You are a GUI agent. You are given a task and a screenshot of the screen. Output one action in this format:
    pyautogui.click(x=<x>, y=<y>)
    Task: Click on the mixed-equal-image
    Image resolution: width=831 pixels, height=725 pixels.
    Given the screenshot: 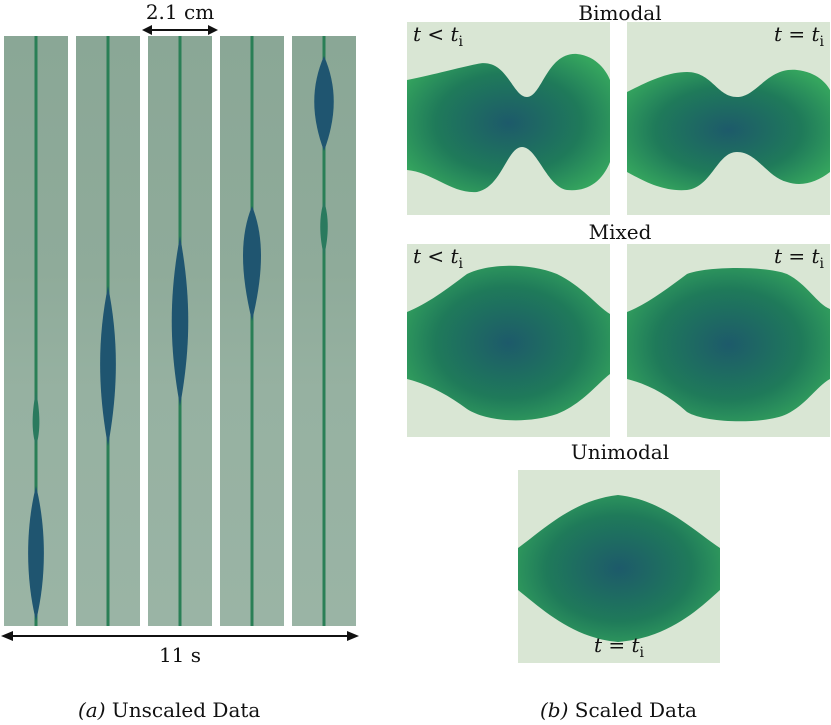 What is the action you would take?
    pyautogui.click(x=728, y=345)
    